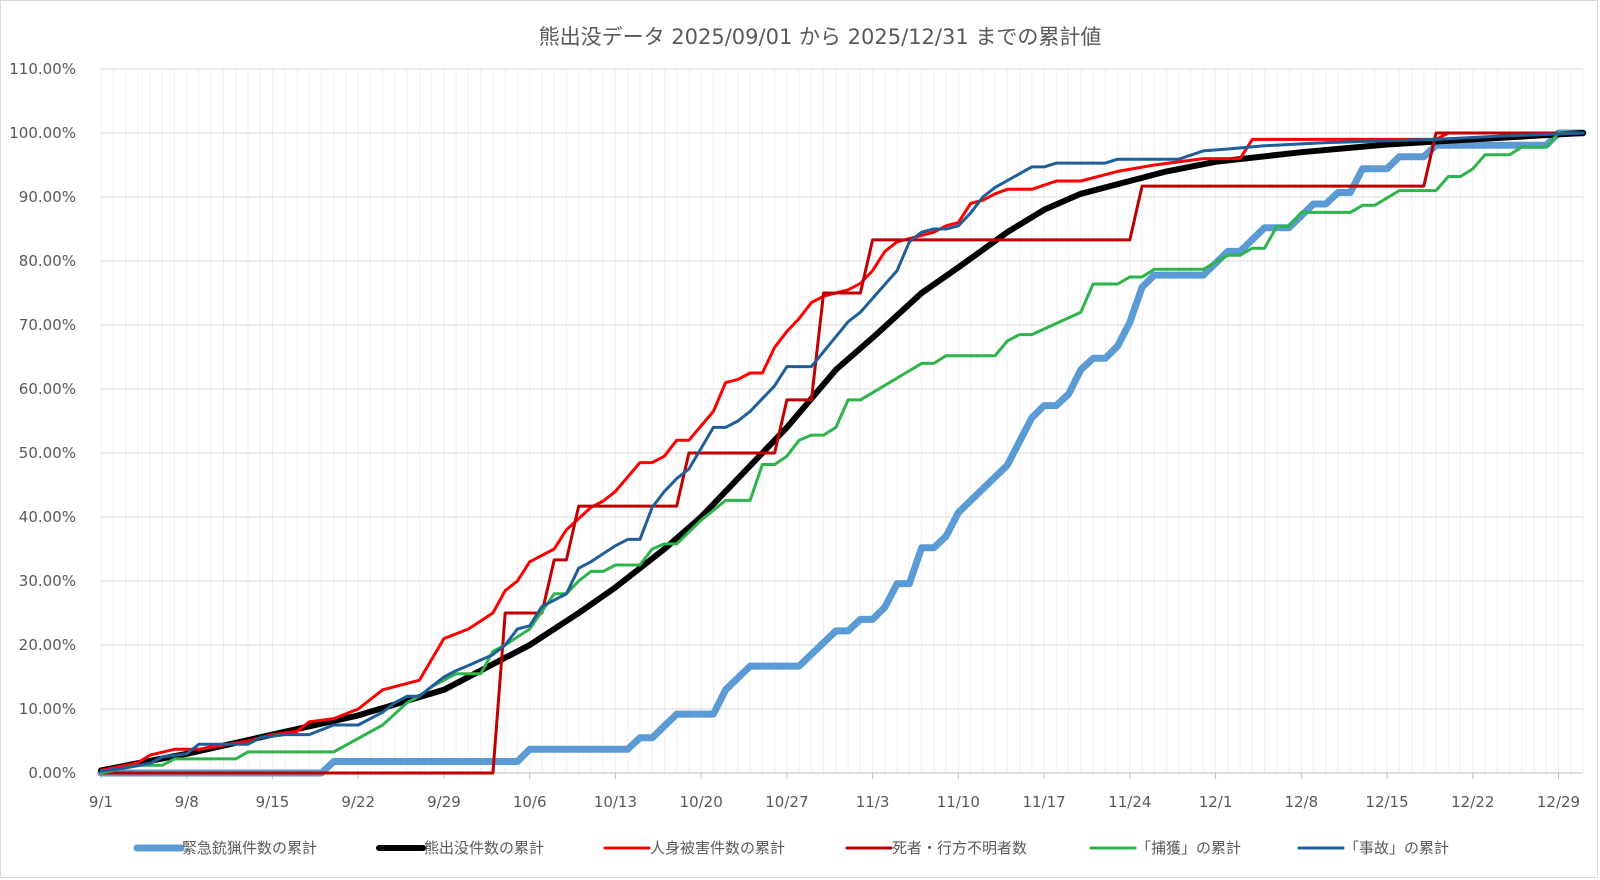 This screenshot has width=1600, height=880. I want to click on legend-label: 「捕獲」の累計, so click(1188, 848).